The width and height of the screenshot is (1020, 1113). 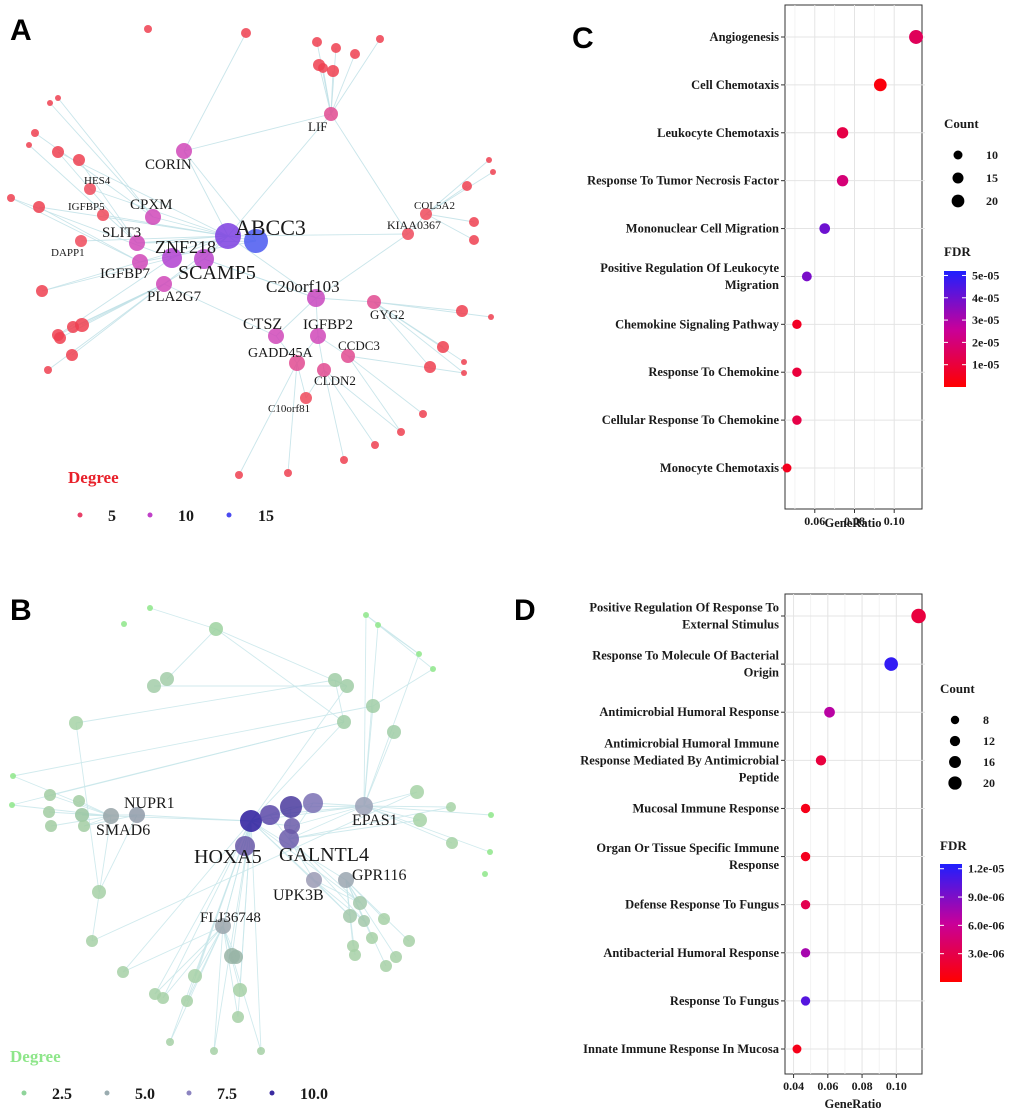 What do you see at coordinates (379, 875) in the screenshot?
I see `node-label: GPR116` at bounding box center [379, 875].